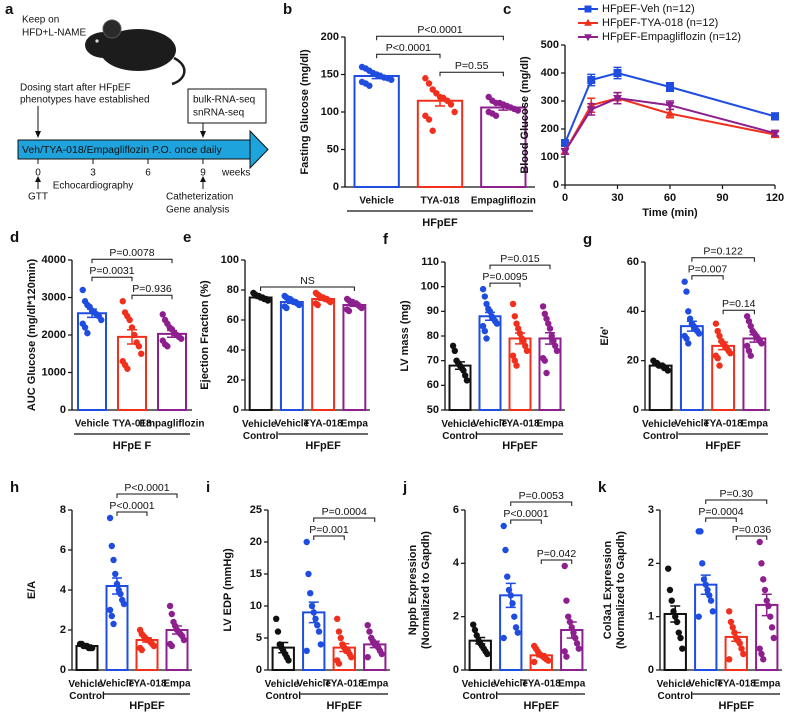 The image size is (800, 718). Describe the element at coordinates (54, 297) in the screenshot. I see `y-tick-label: 3000` at that location.